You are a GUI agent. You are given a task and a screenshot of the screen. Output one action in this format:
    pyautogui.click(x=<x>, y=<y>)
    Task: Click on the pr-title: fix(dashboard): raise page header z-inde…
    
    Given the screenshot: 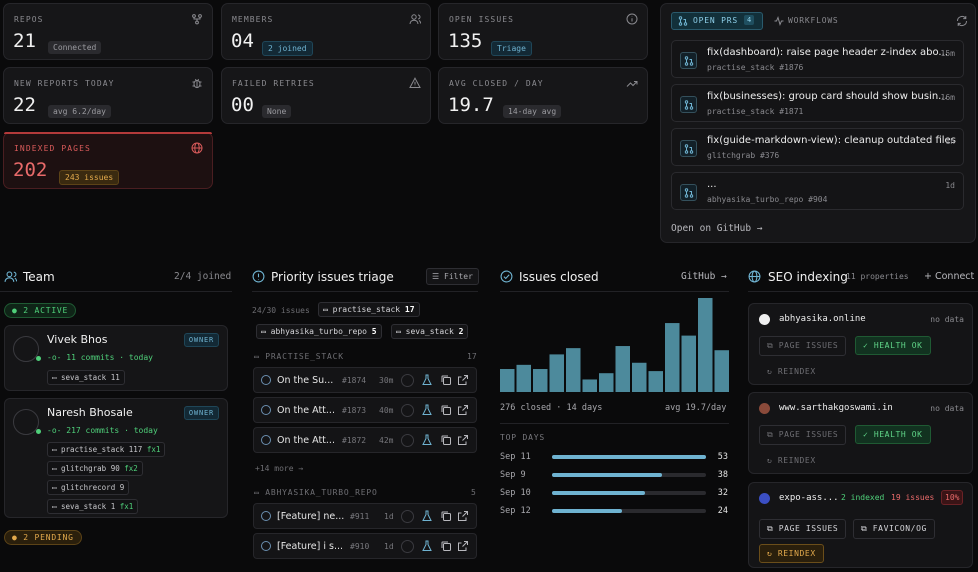 What is the action you would take?
    pyautogui.click(x=827, y=52)
    